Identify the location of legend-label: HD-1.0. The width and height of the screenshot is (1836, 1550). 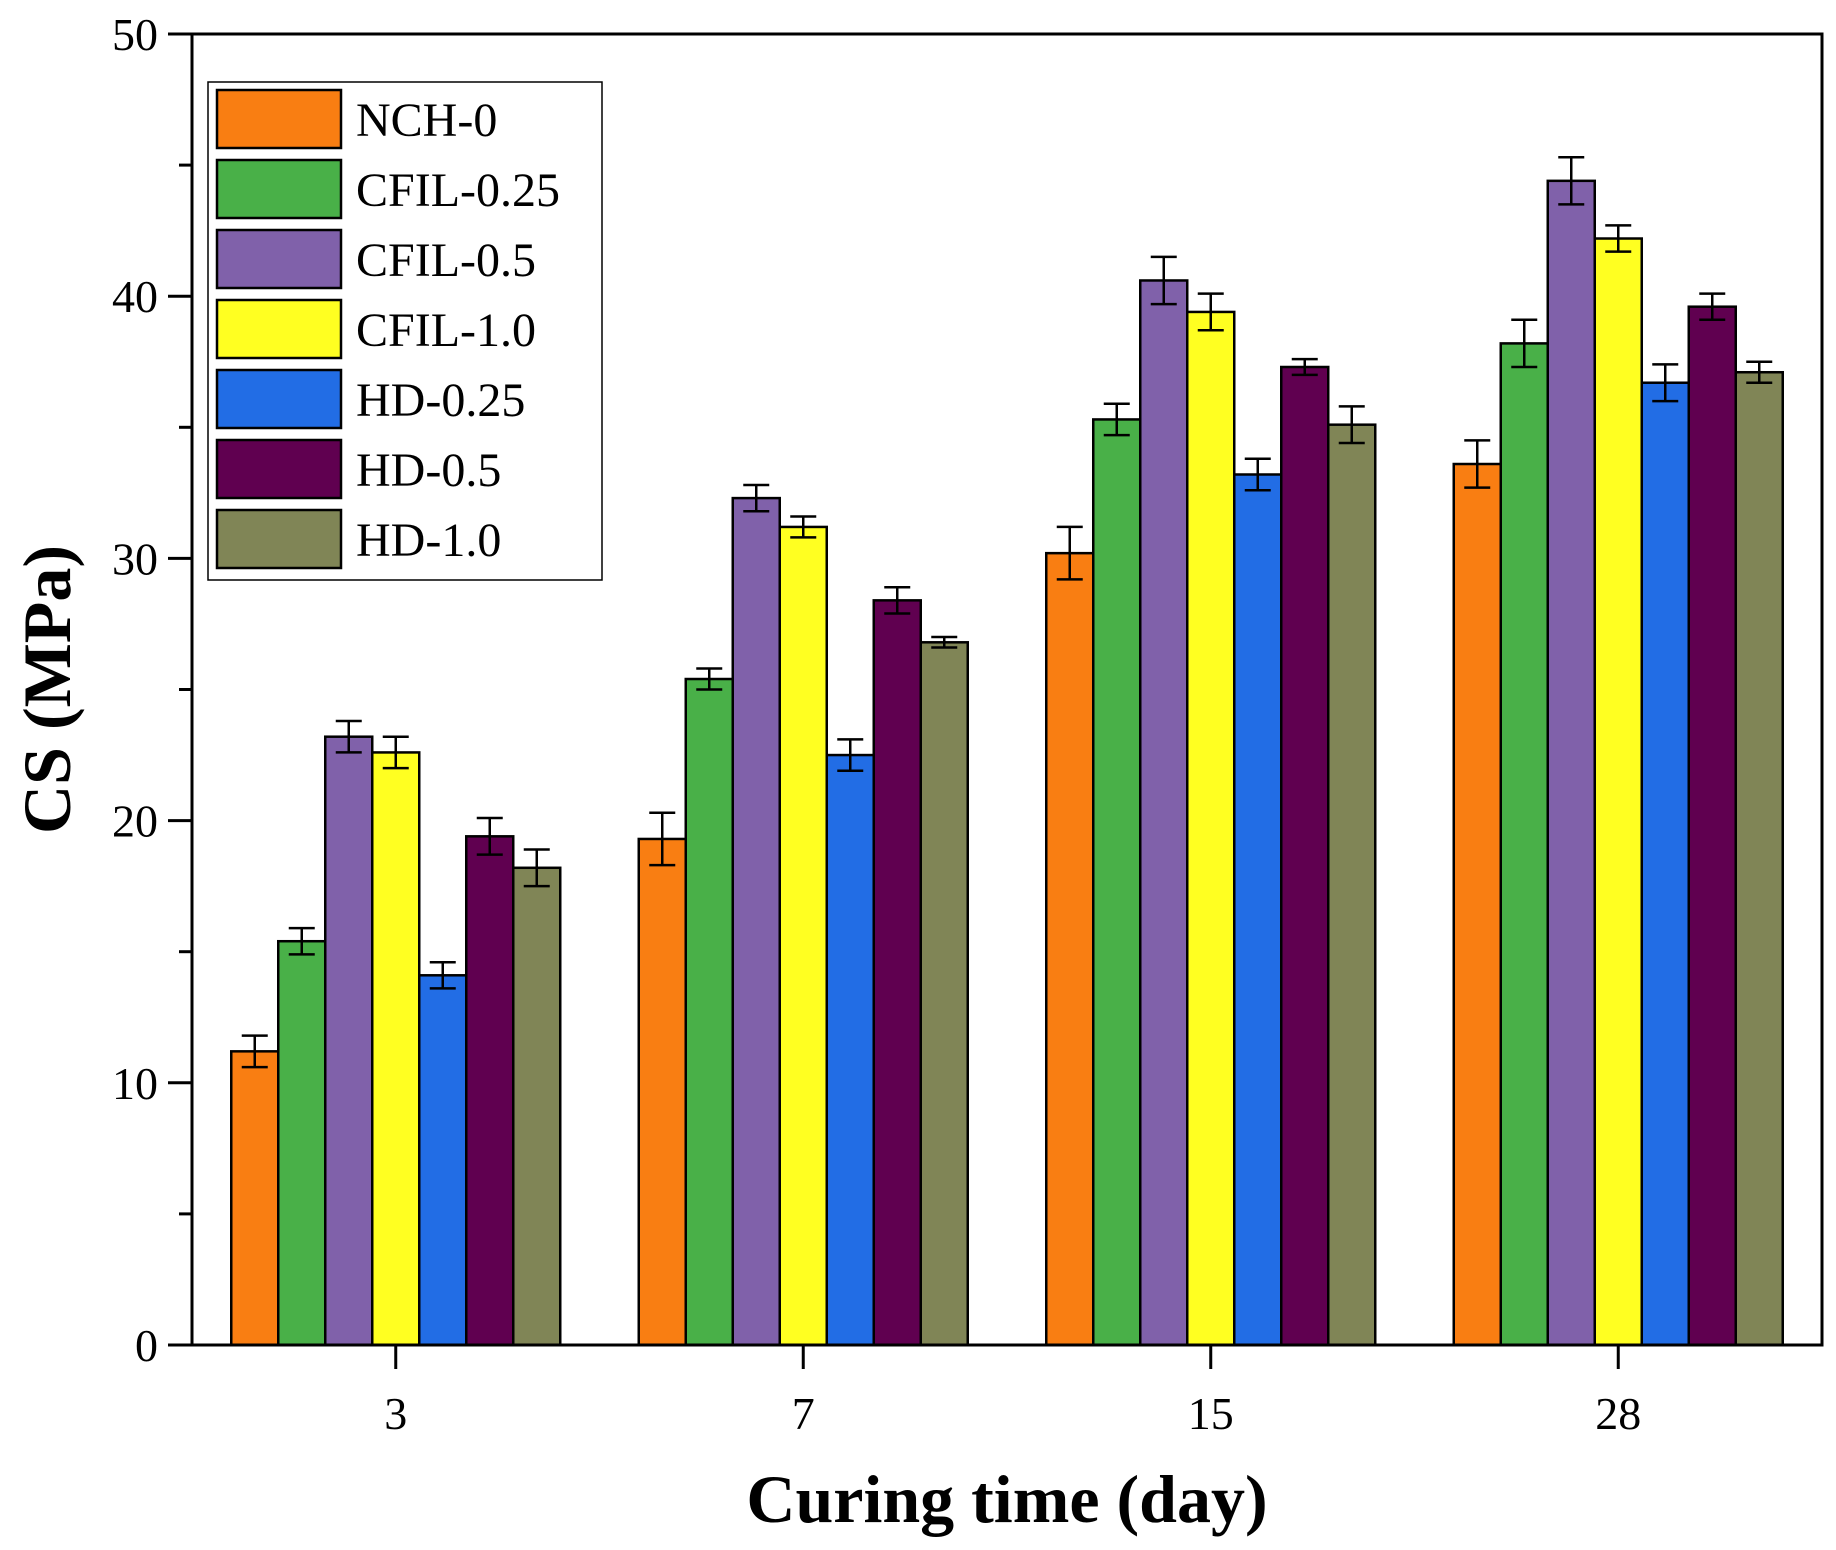
(428, 540).